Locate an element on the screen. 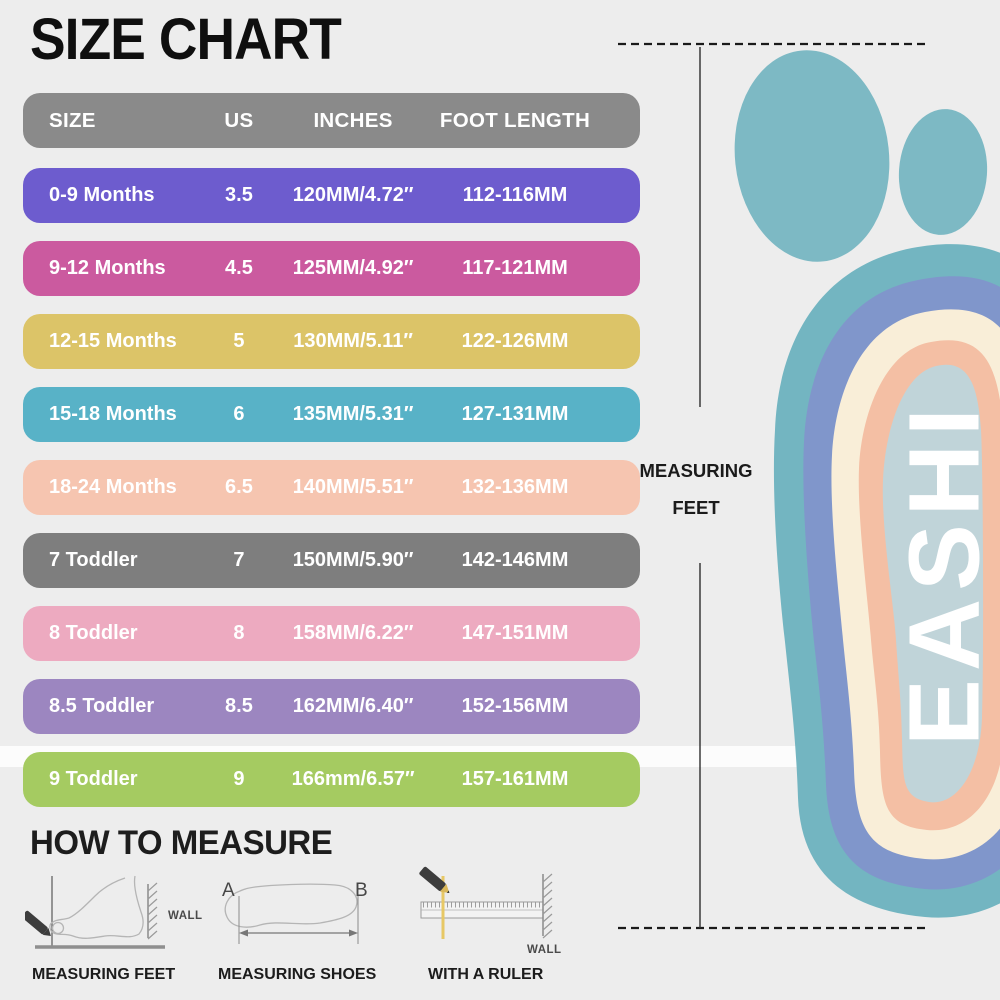  table-row: 18-24 Months 6.5 140MM/5.51″ 132-136MM is located at coordinates (331, 487).